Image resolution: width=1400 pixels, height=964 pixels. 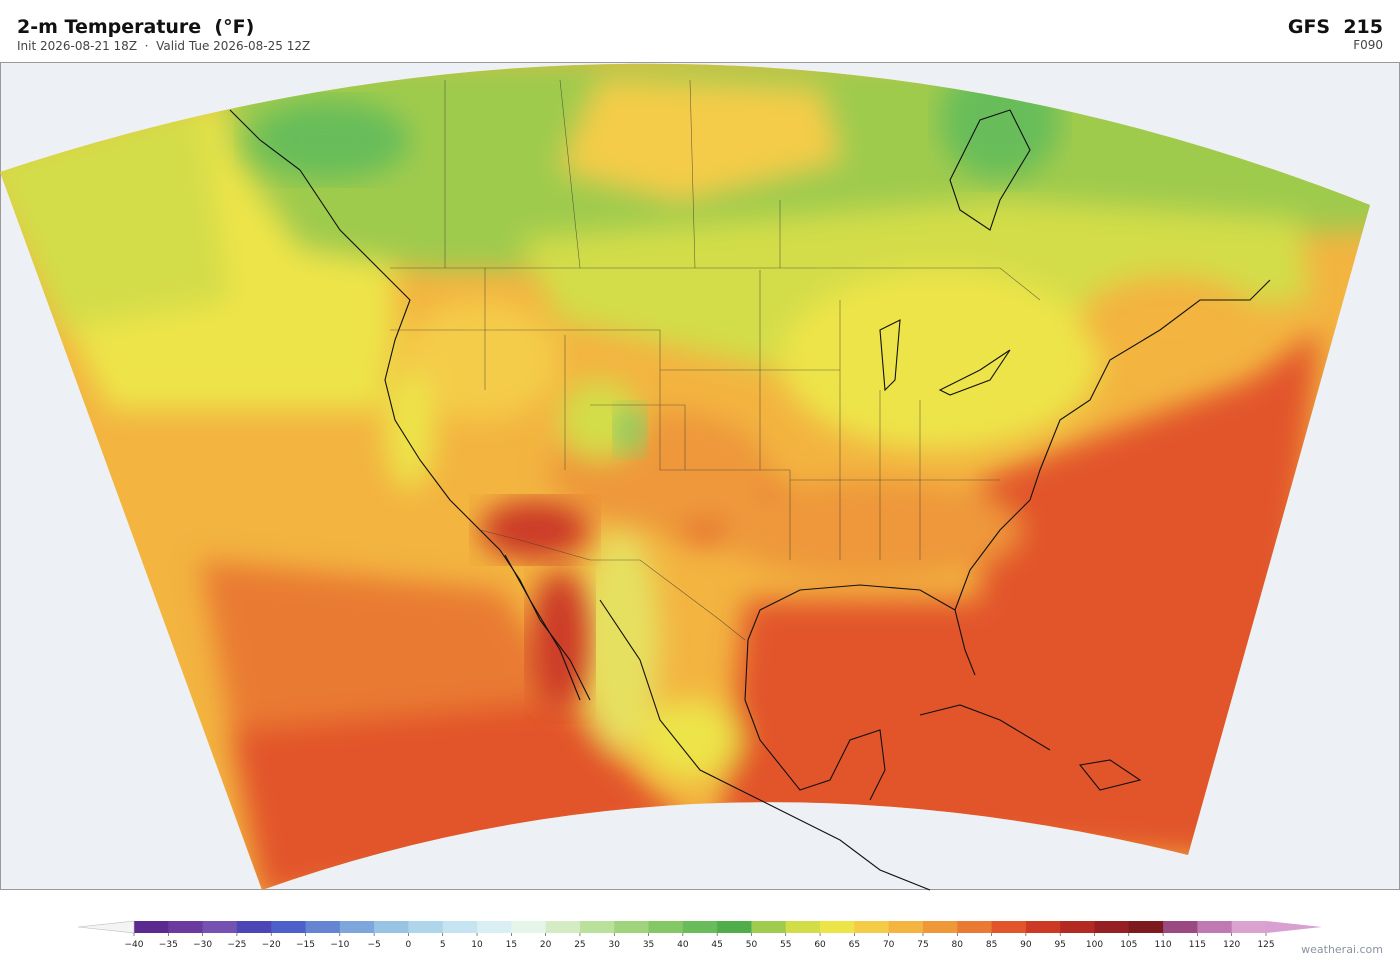 What do you see at coordinates (785, 945) in the screenshot?
I see `colorbar-tick-label: 55` at bounding box center [785, 945].